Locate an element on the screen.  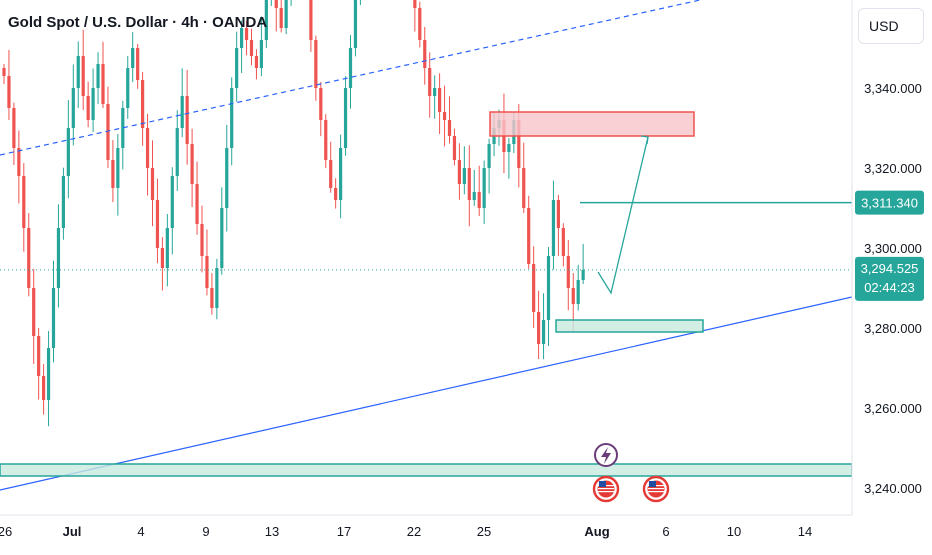
time-tick-label: 26 is located at coordinates (6, 531).